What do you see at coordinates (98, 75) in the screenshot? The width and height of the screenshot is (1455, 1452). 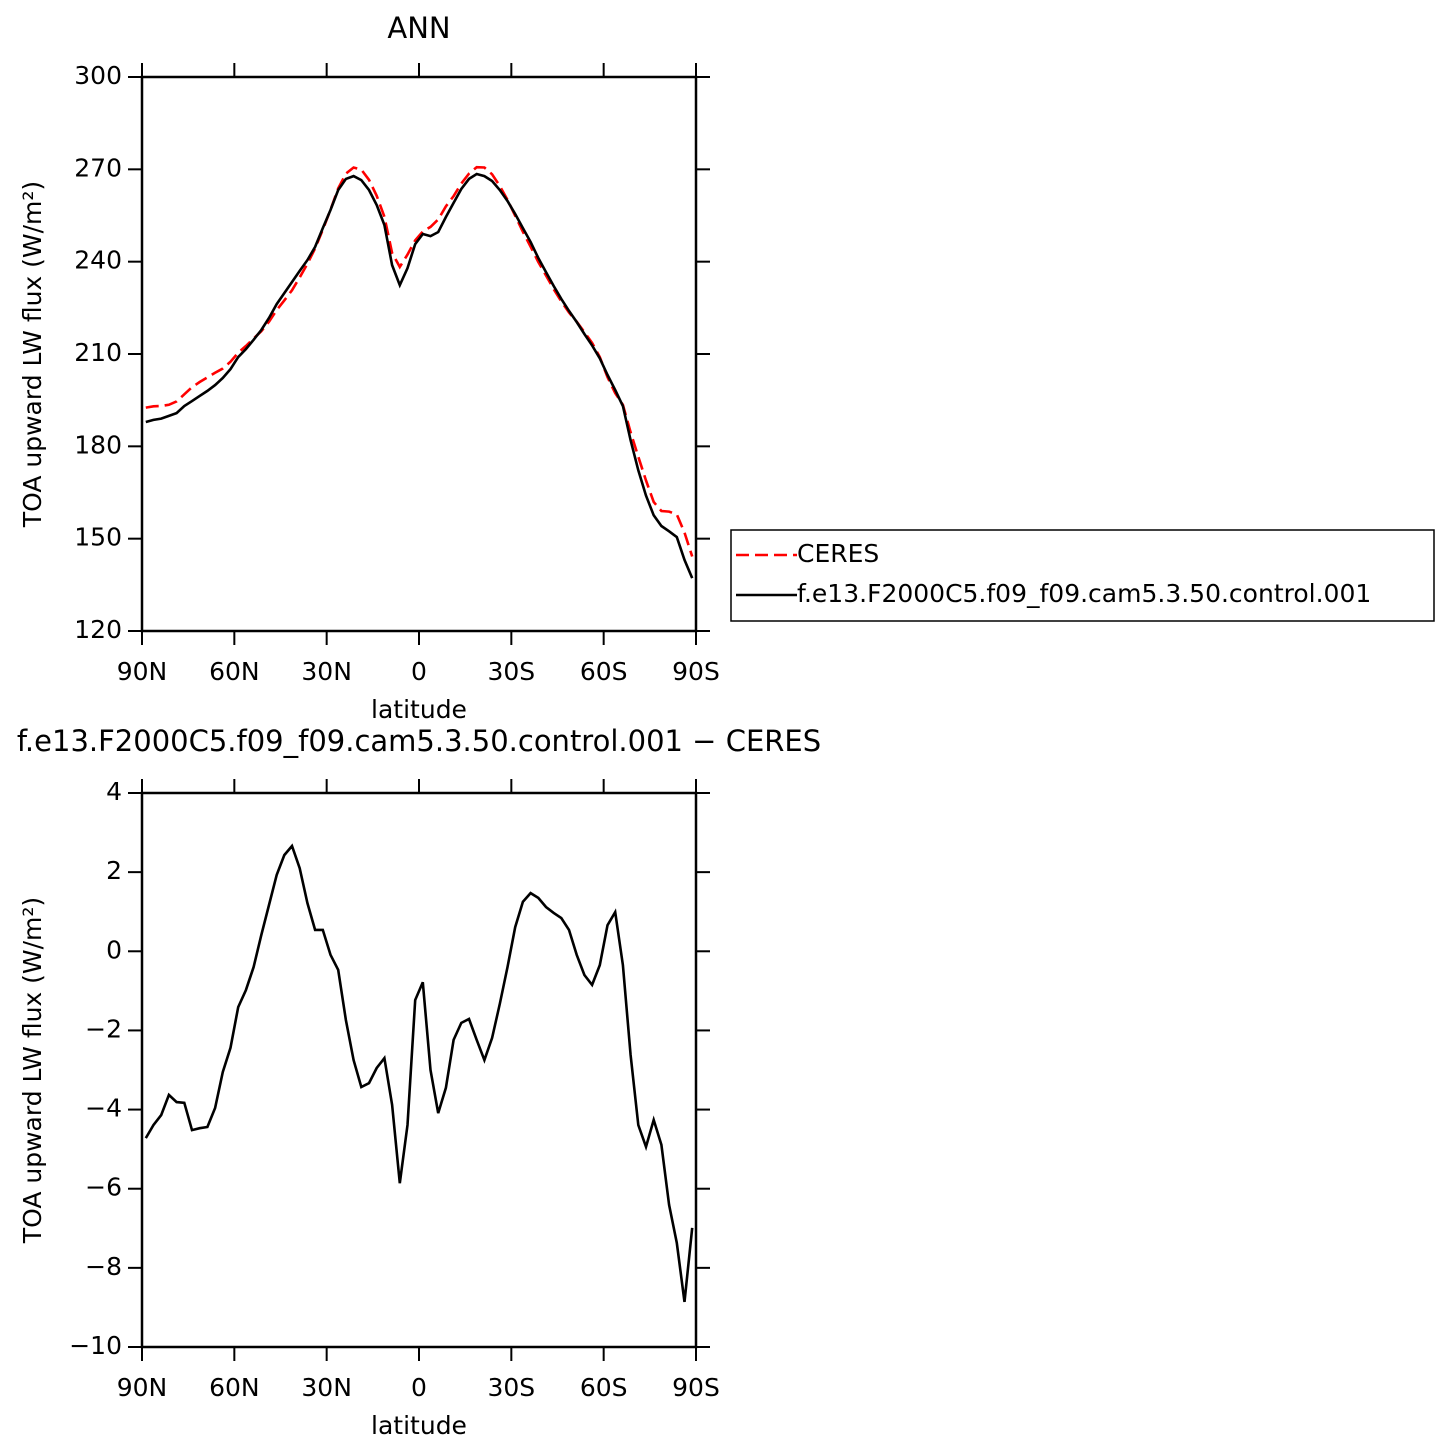 I see `y-tick-label: 300` at bounding box center [98, 75].